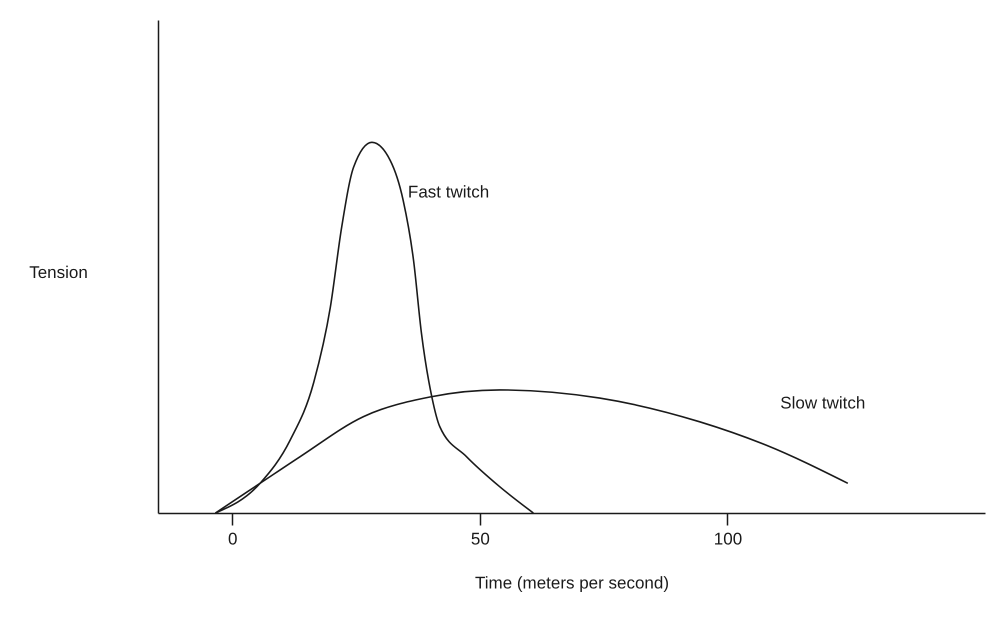 This screenshot has height=625, width=988. What do you see at coordinates (823, 402) in the screenshot?
I see `text: Slow twitch` at bounding box center [823, 402].